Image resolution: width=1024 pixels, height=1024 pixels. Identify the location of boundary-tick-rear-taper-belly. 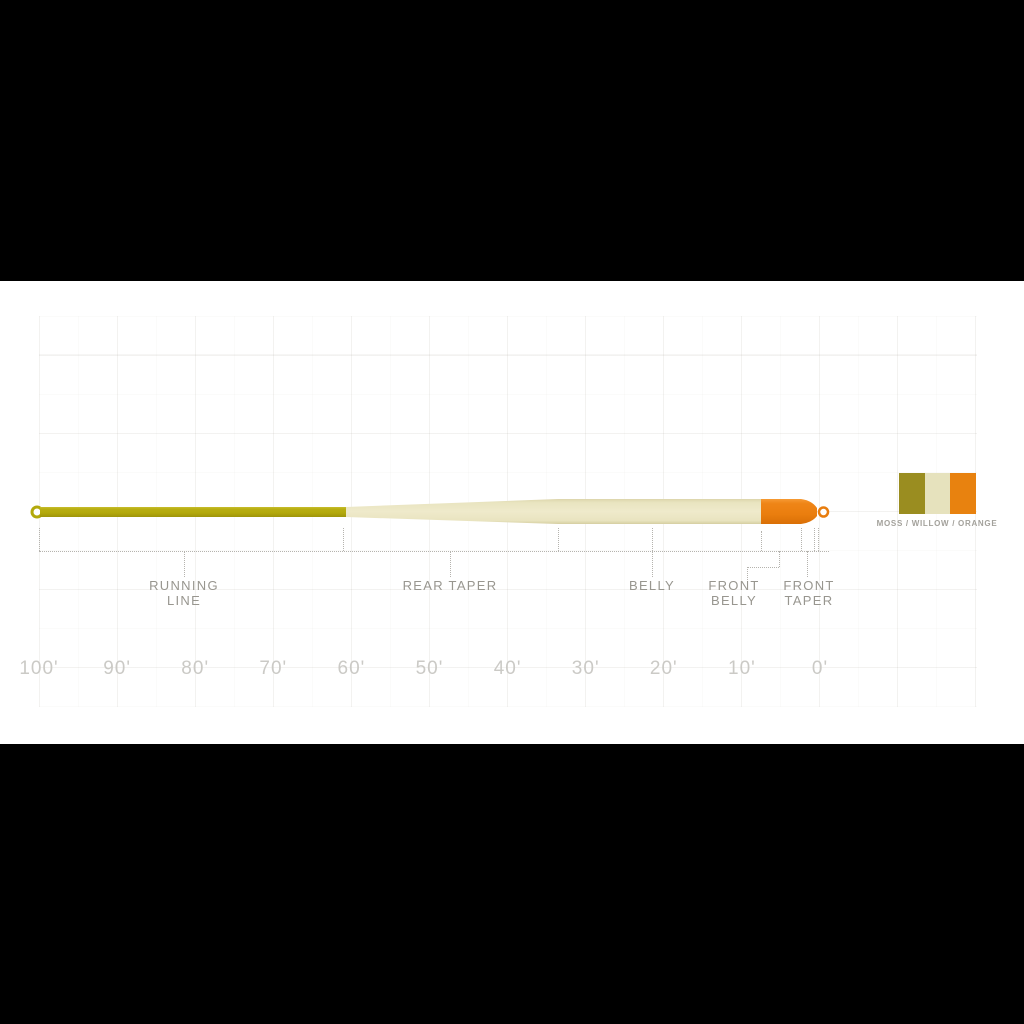
(558, 539).